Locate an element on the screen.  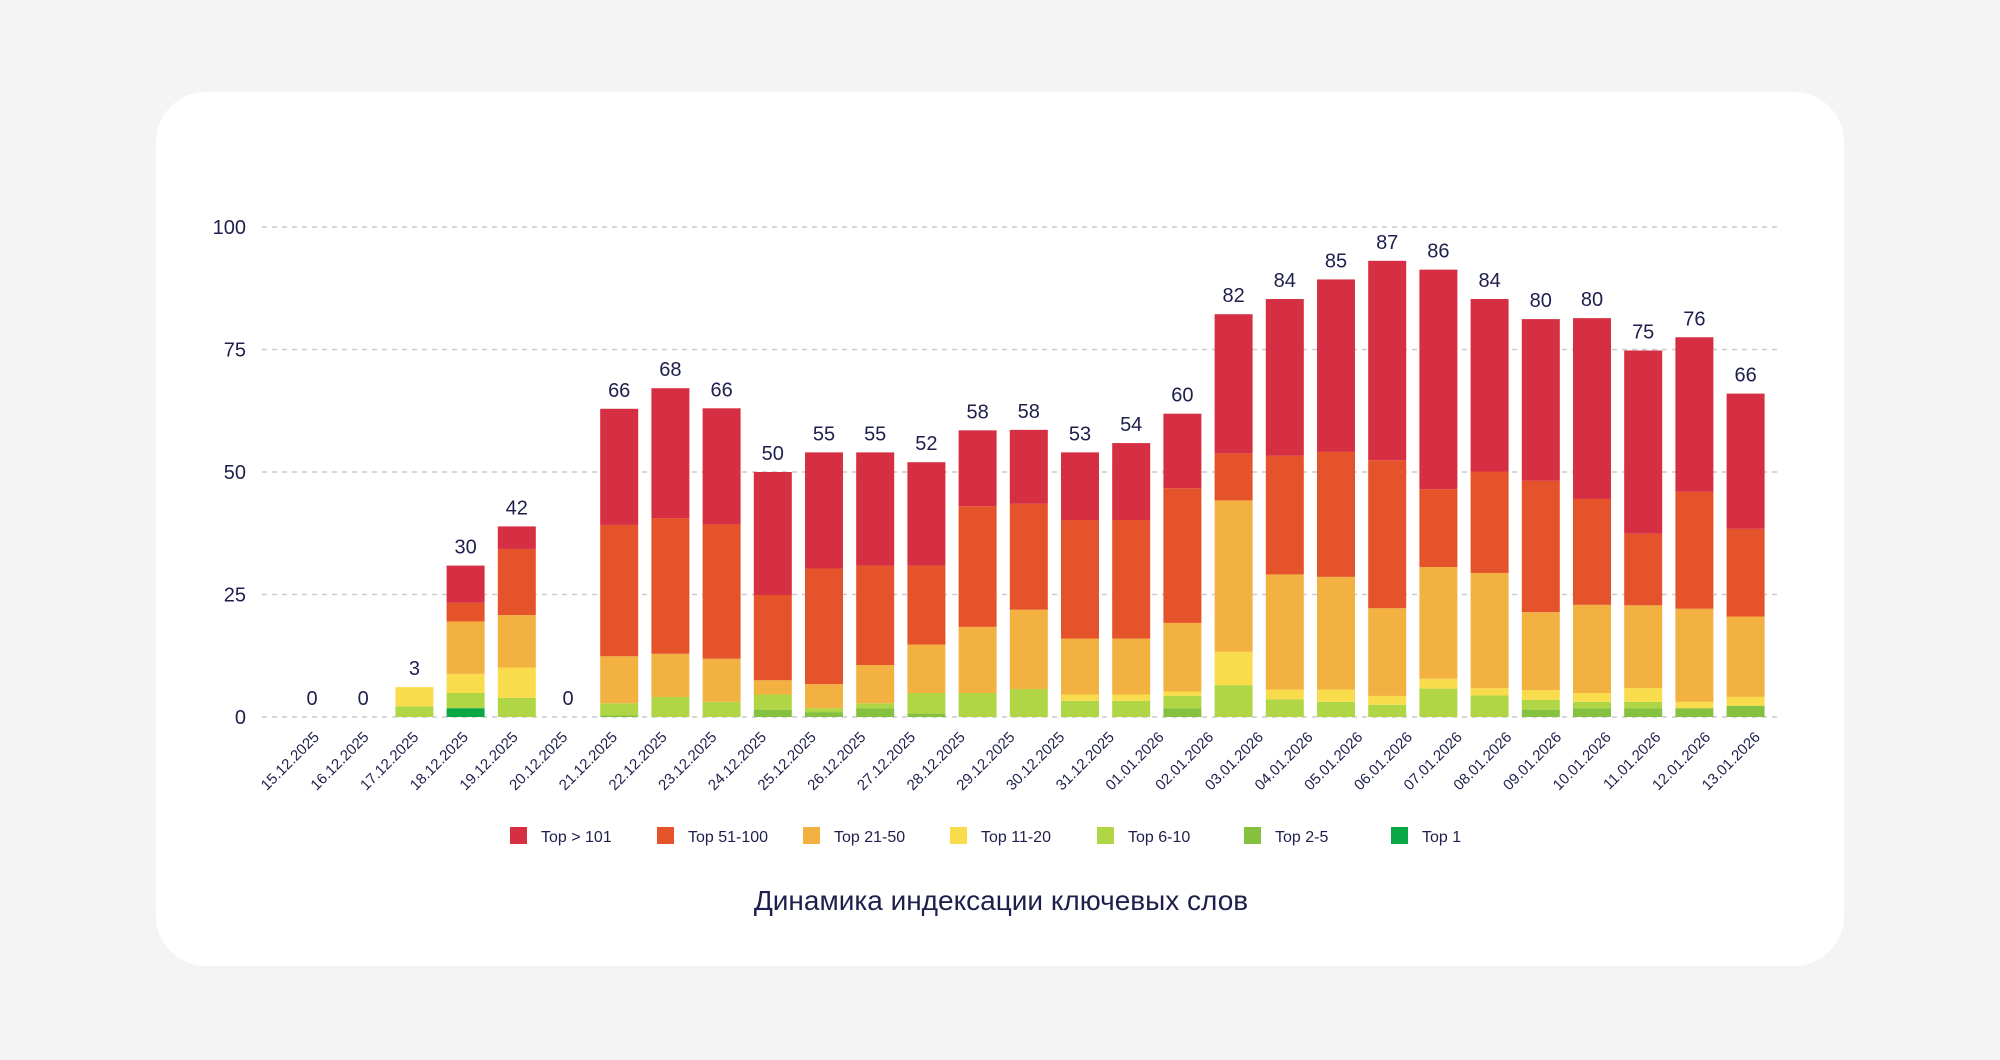
bar-total-label: 84 is located at coordinates (1489, 281).